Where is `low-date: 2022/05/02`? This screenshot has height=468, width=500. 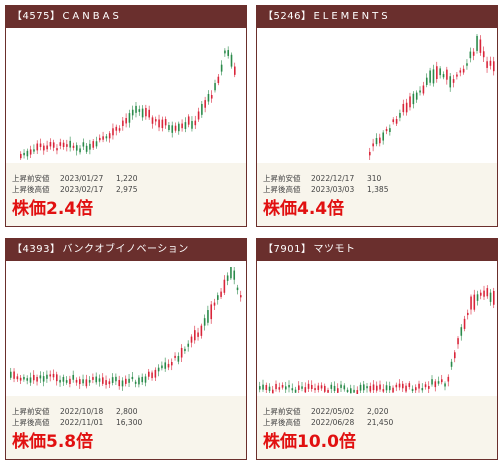 low-date: 2022/05/02 is located at coordinates (333, 411).